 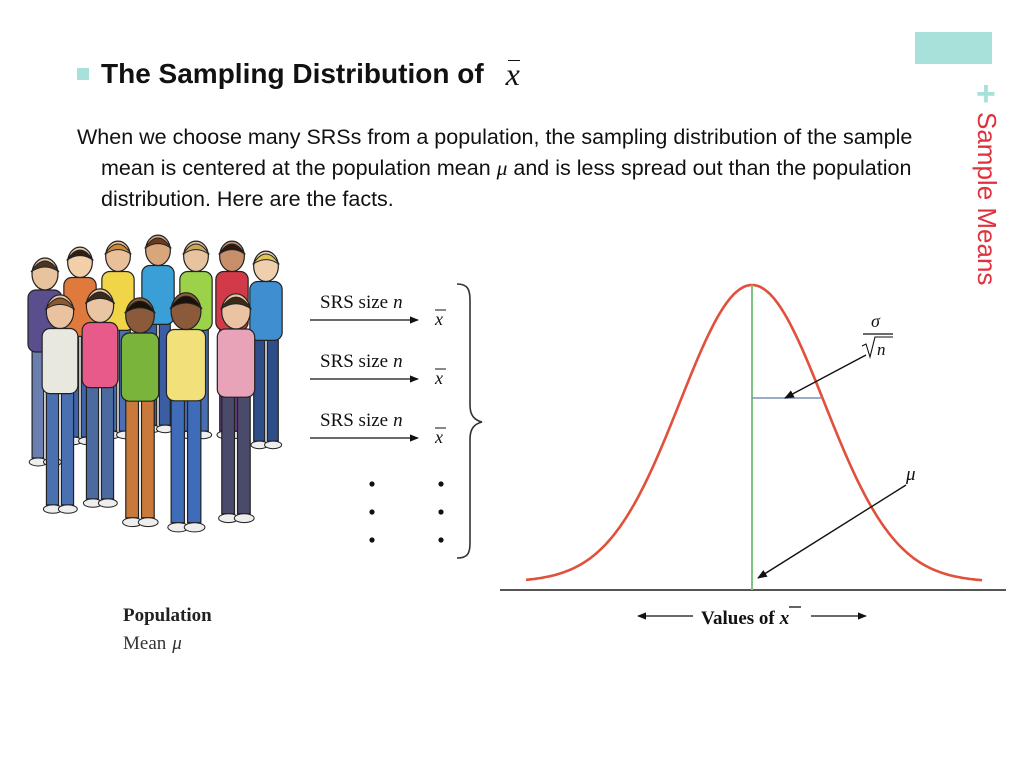 I want to click on sigma-over-root-n-label: σ n, so click(x=877, y=335).